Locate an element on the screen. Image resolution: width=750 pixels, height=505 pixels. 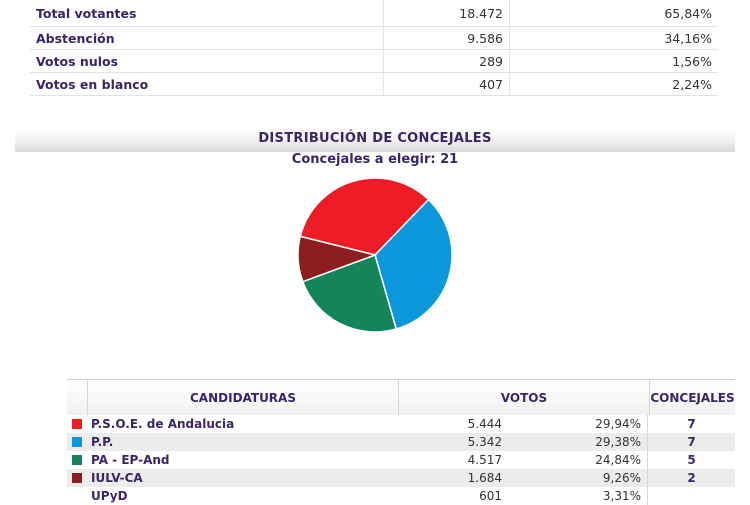
section-title: DISTRIBUCIÓN DE CONCEJALES is located at coordinates (375, 138).